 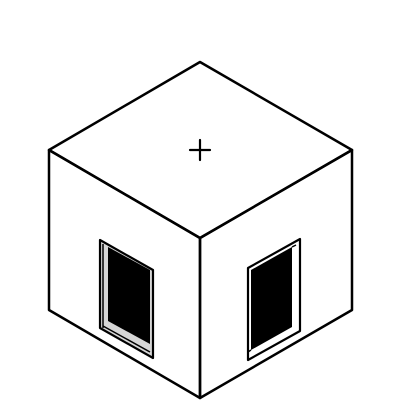 What do you see at coordinates (129, 295) in the screenshot?
I see `left-window-opening` at bounding box center [129, 295].